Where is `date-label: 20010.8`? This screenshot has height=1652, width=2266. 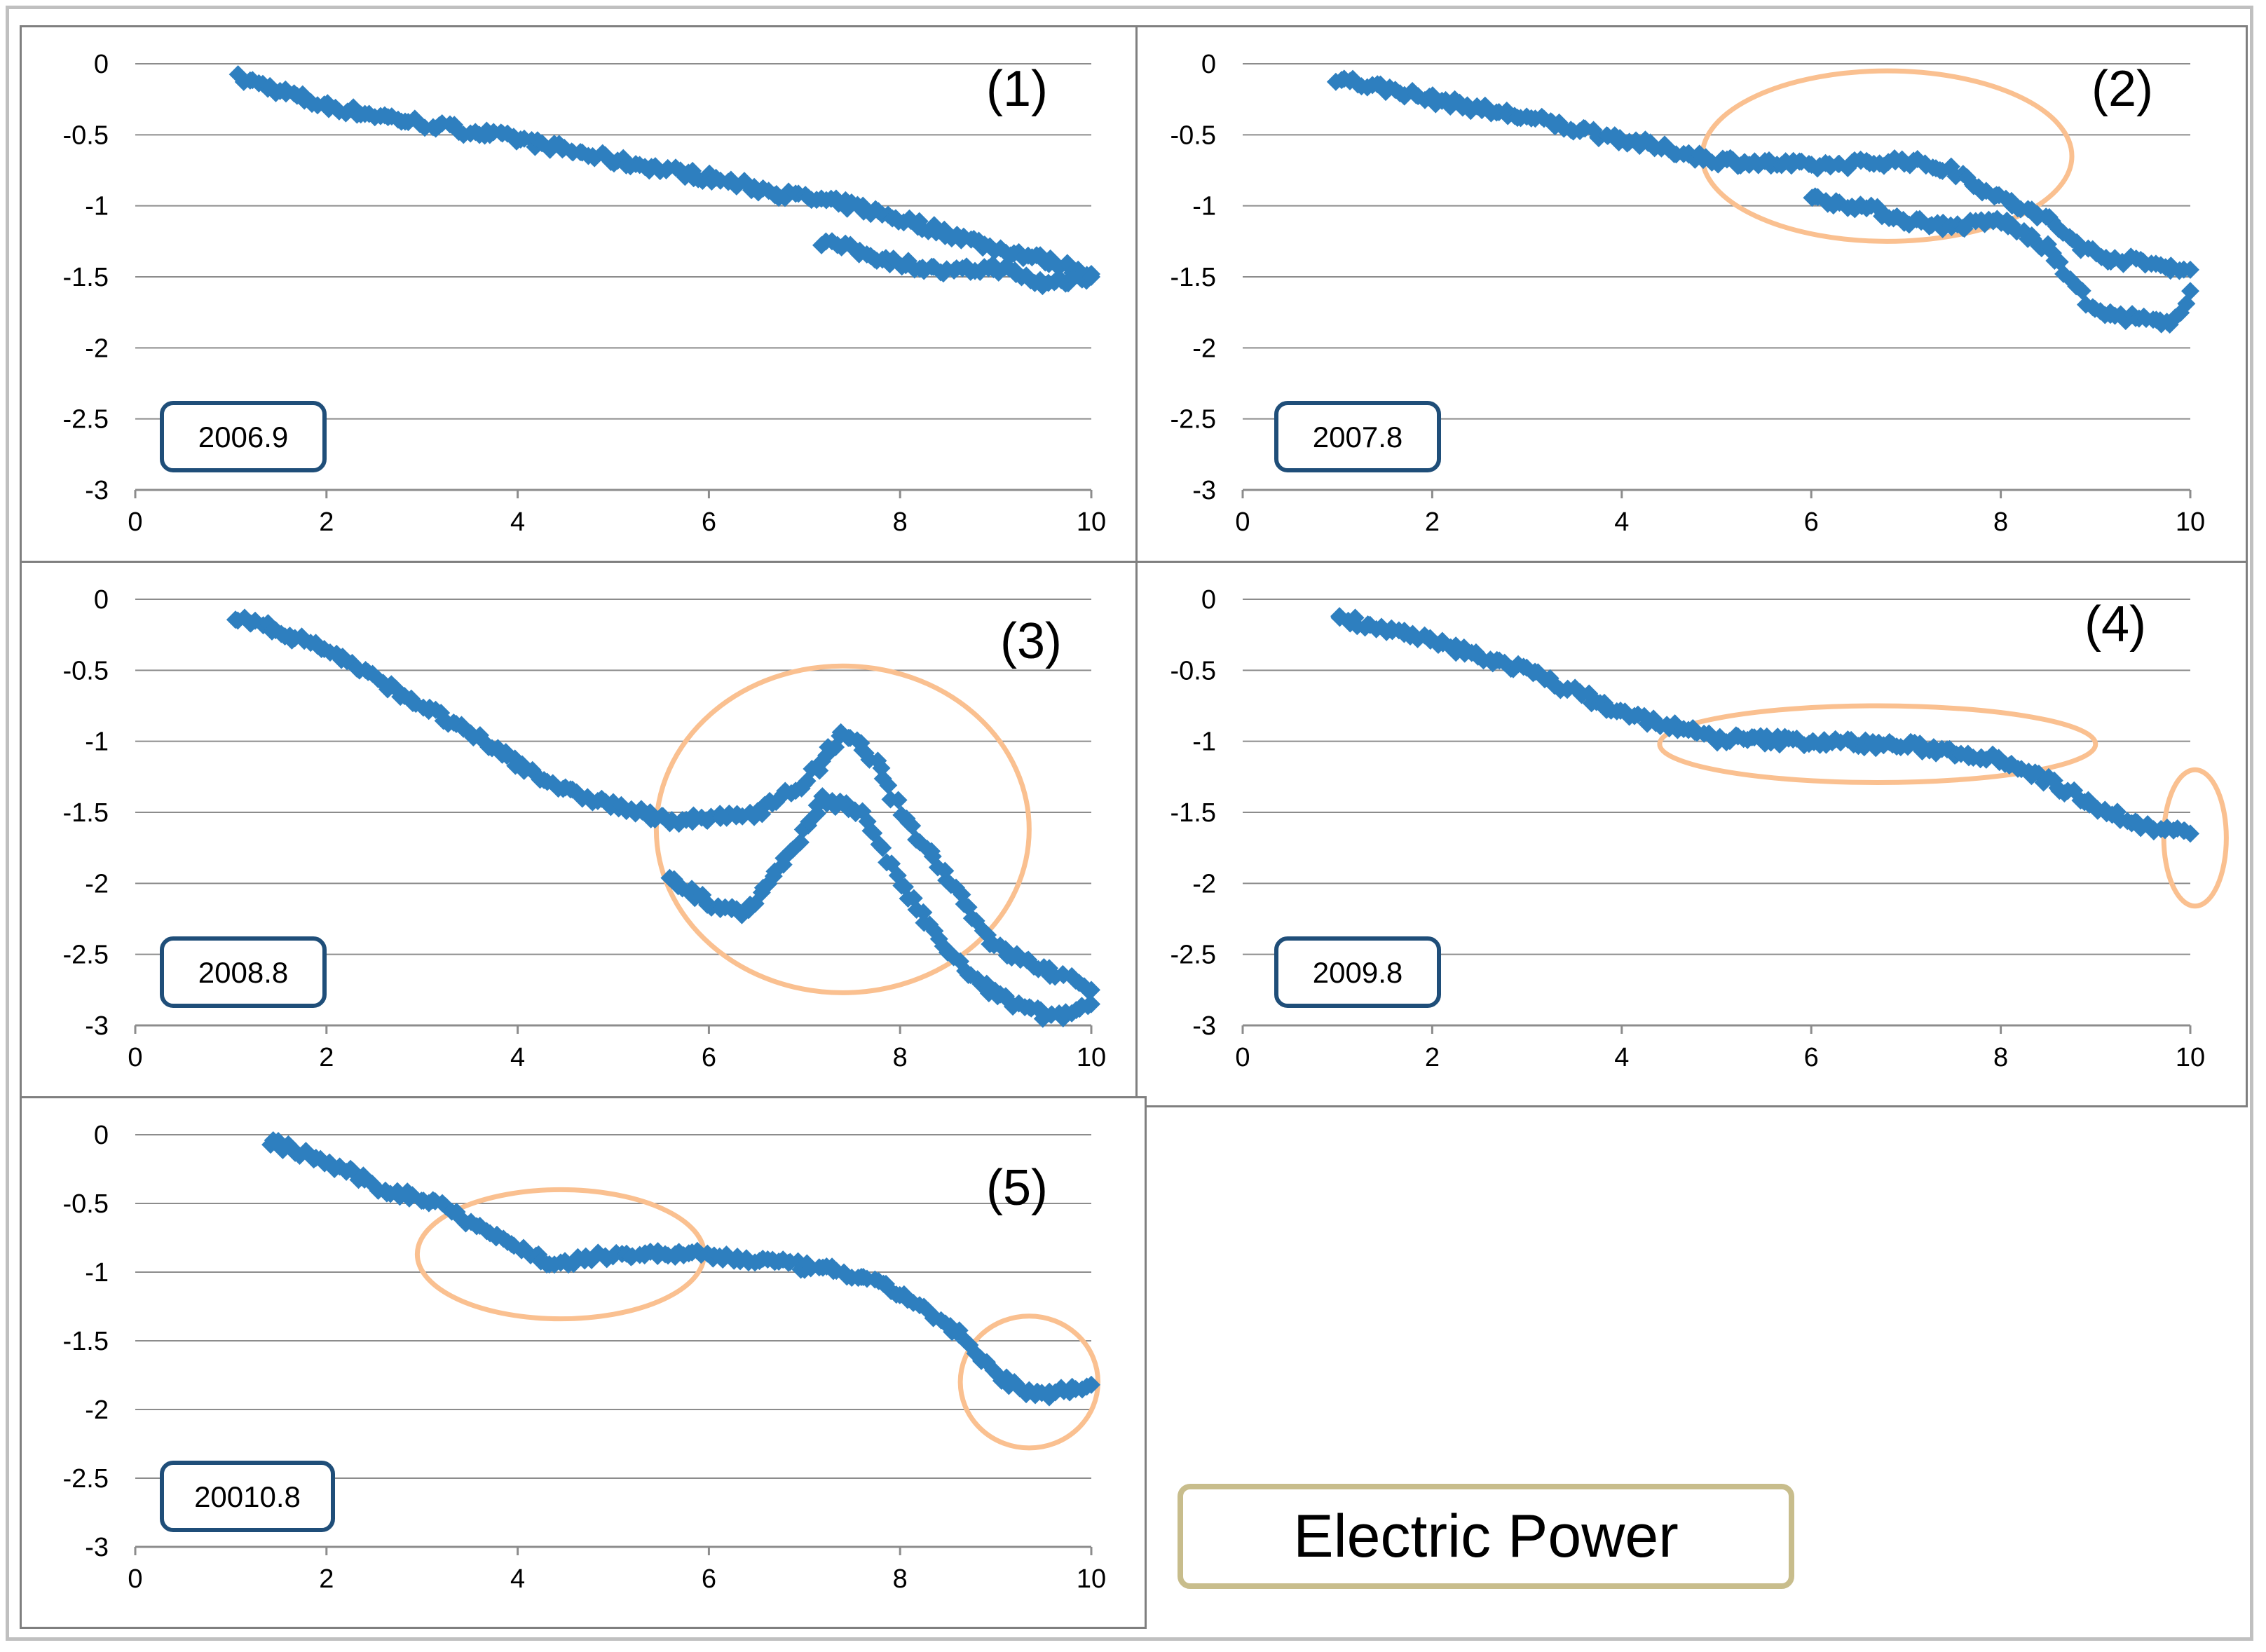
date-label: 20010.8 is located at coordinates (248, 1496).